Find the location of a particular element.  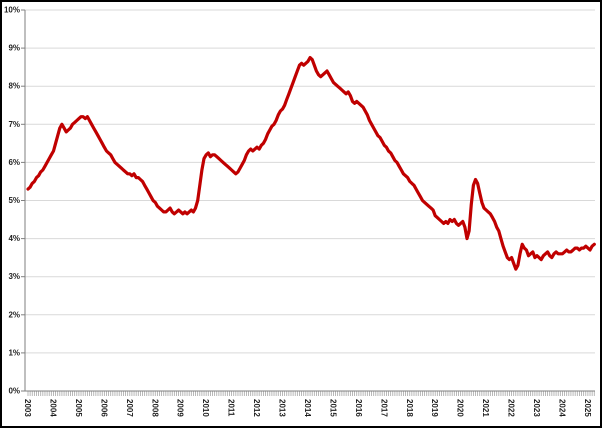

x-axis-label: 2017 is located at coordinates (383, 408).